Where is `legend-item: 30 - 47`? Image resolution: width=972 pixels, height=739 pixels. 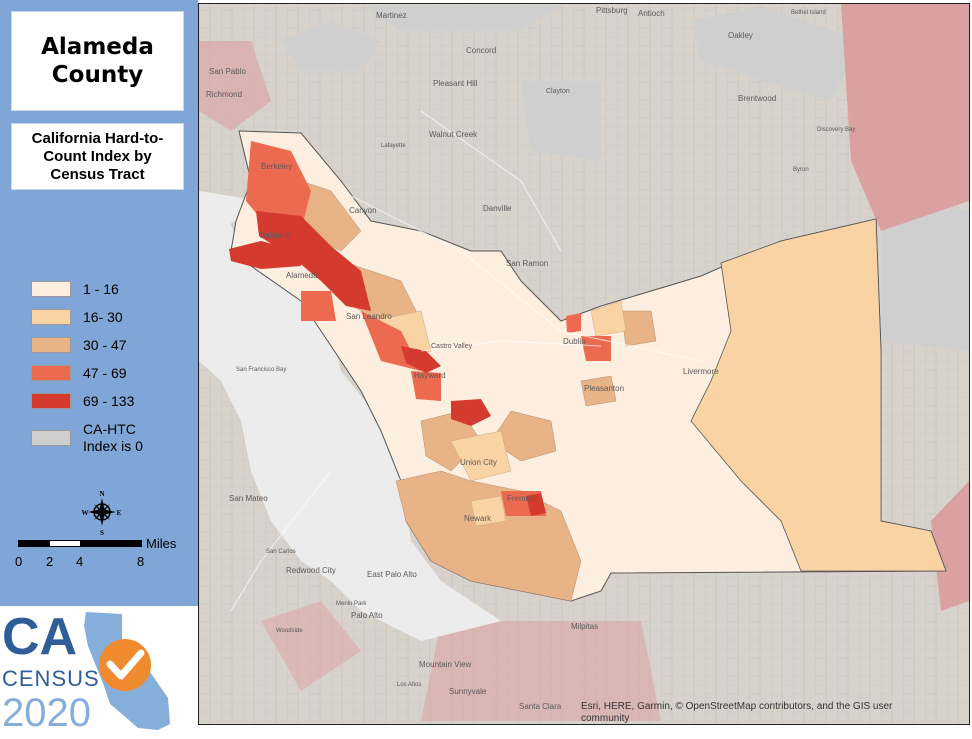 legend-item: 30 - 47 is located at coordinates (79, 345).